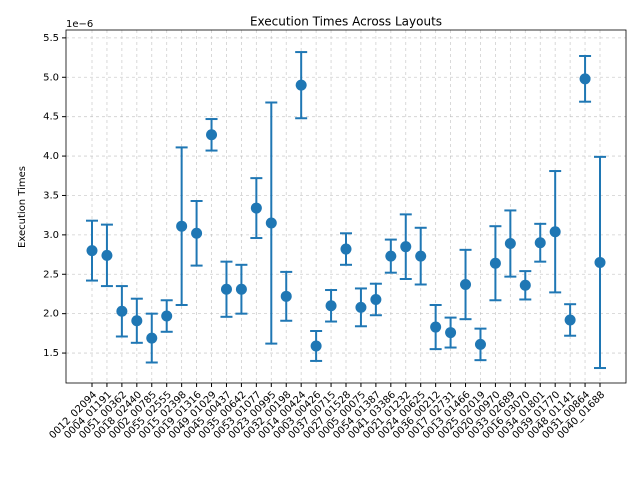  Describe the element at coordinates (51, 156) in the screenshot. I see `y-tick-label: 4.0` at that location.